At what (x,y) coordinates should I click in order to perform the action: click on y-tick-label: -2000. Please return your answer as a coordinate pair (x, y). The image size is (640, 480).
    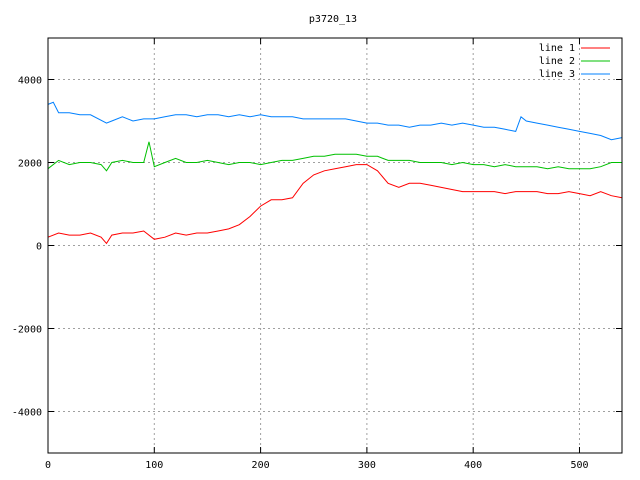
    Looking at the image, I should click on (27, 330).